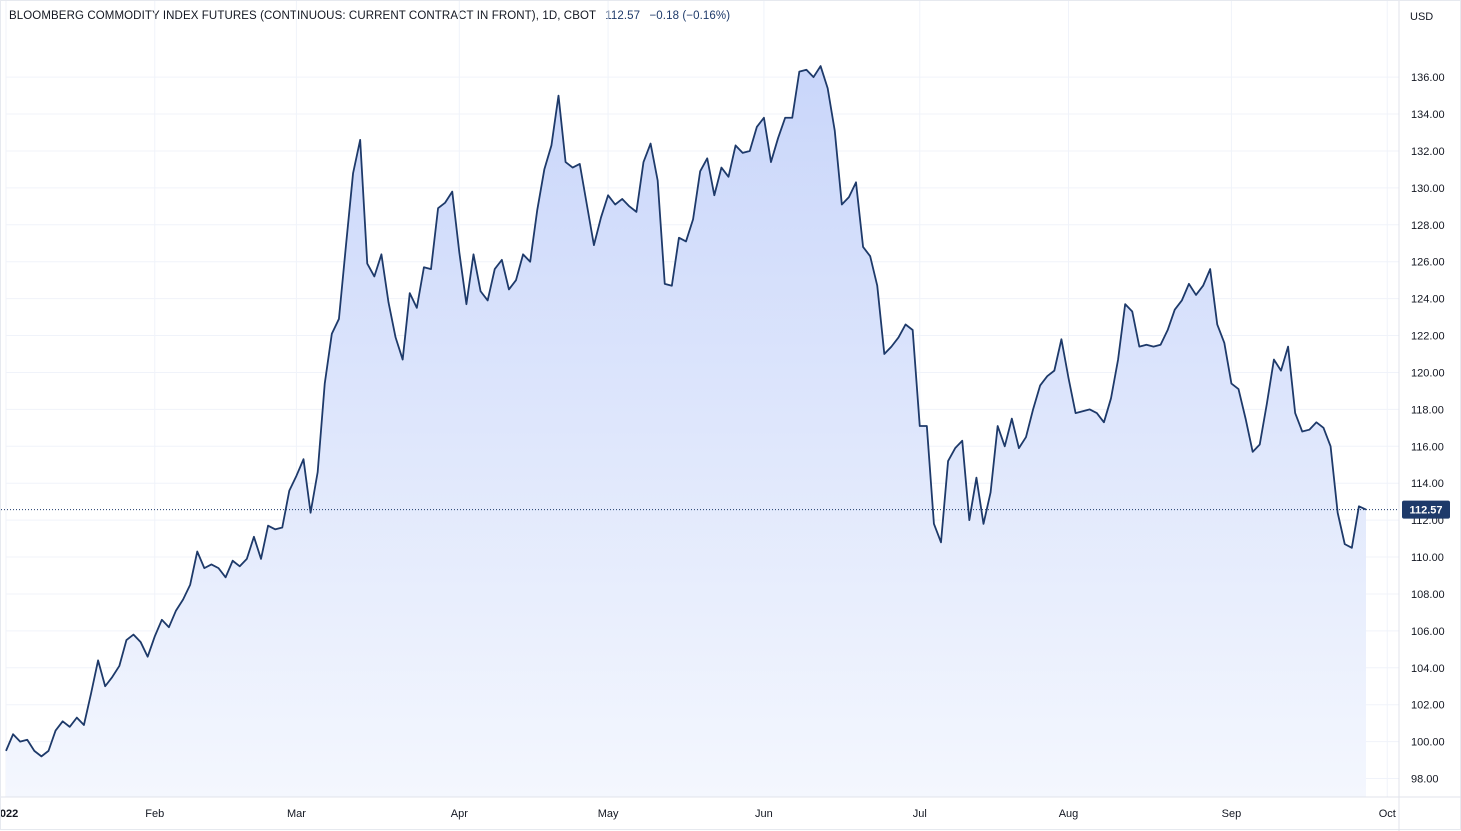  What do you see at coordinates (698, 814) in the screenshot?
I see `x-axis-ticks: 2022 Feb Mar Apr May Jun Jul Aug Sep Oct` at bounding box center [698, 814].